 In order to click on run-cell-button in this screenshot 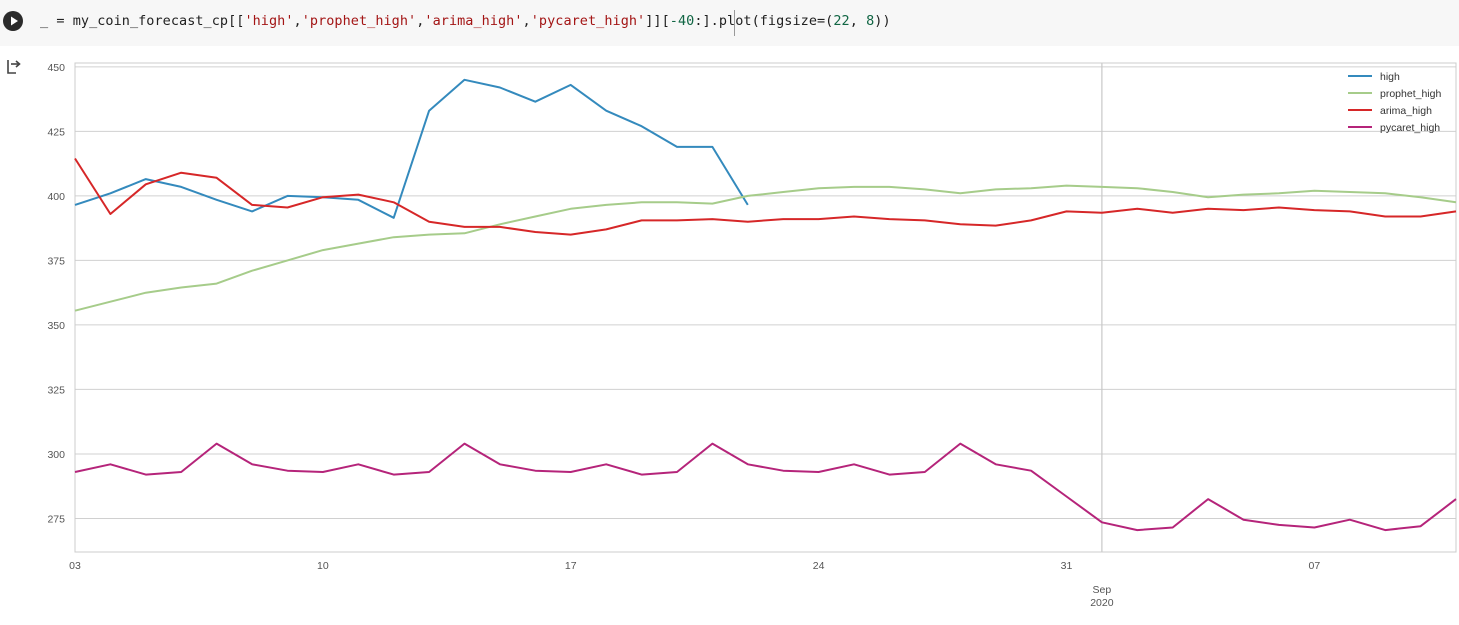, I will do `click(13, 21)`.